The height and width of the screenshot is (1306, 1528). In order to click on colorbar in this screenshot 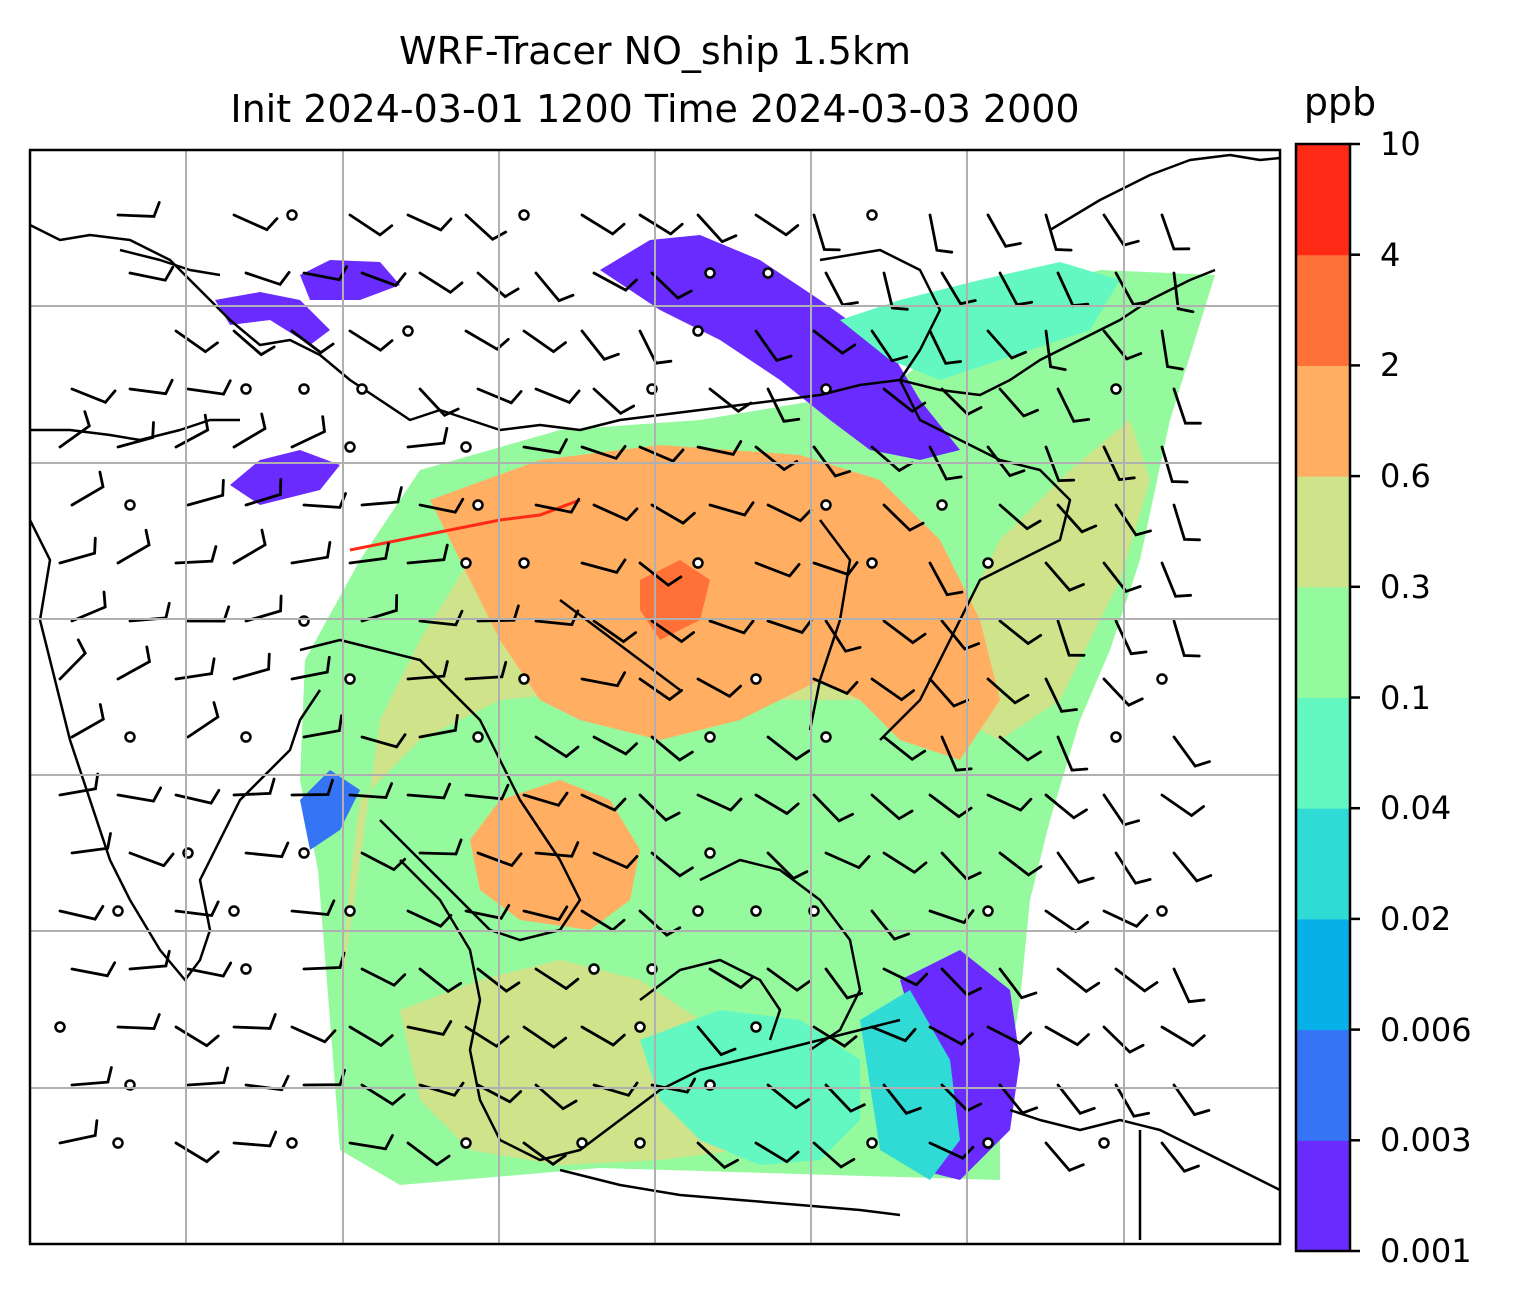, I will do `click(1327, 697)`.